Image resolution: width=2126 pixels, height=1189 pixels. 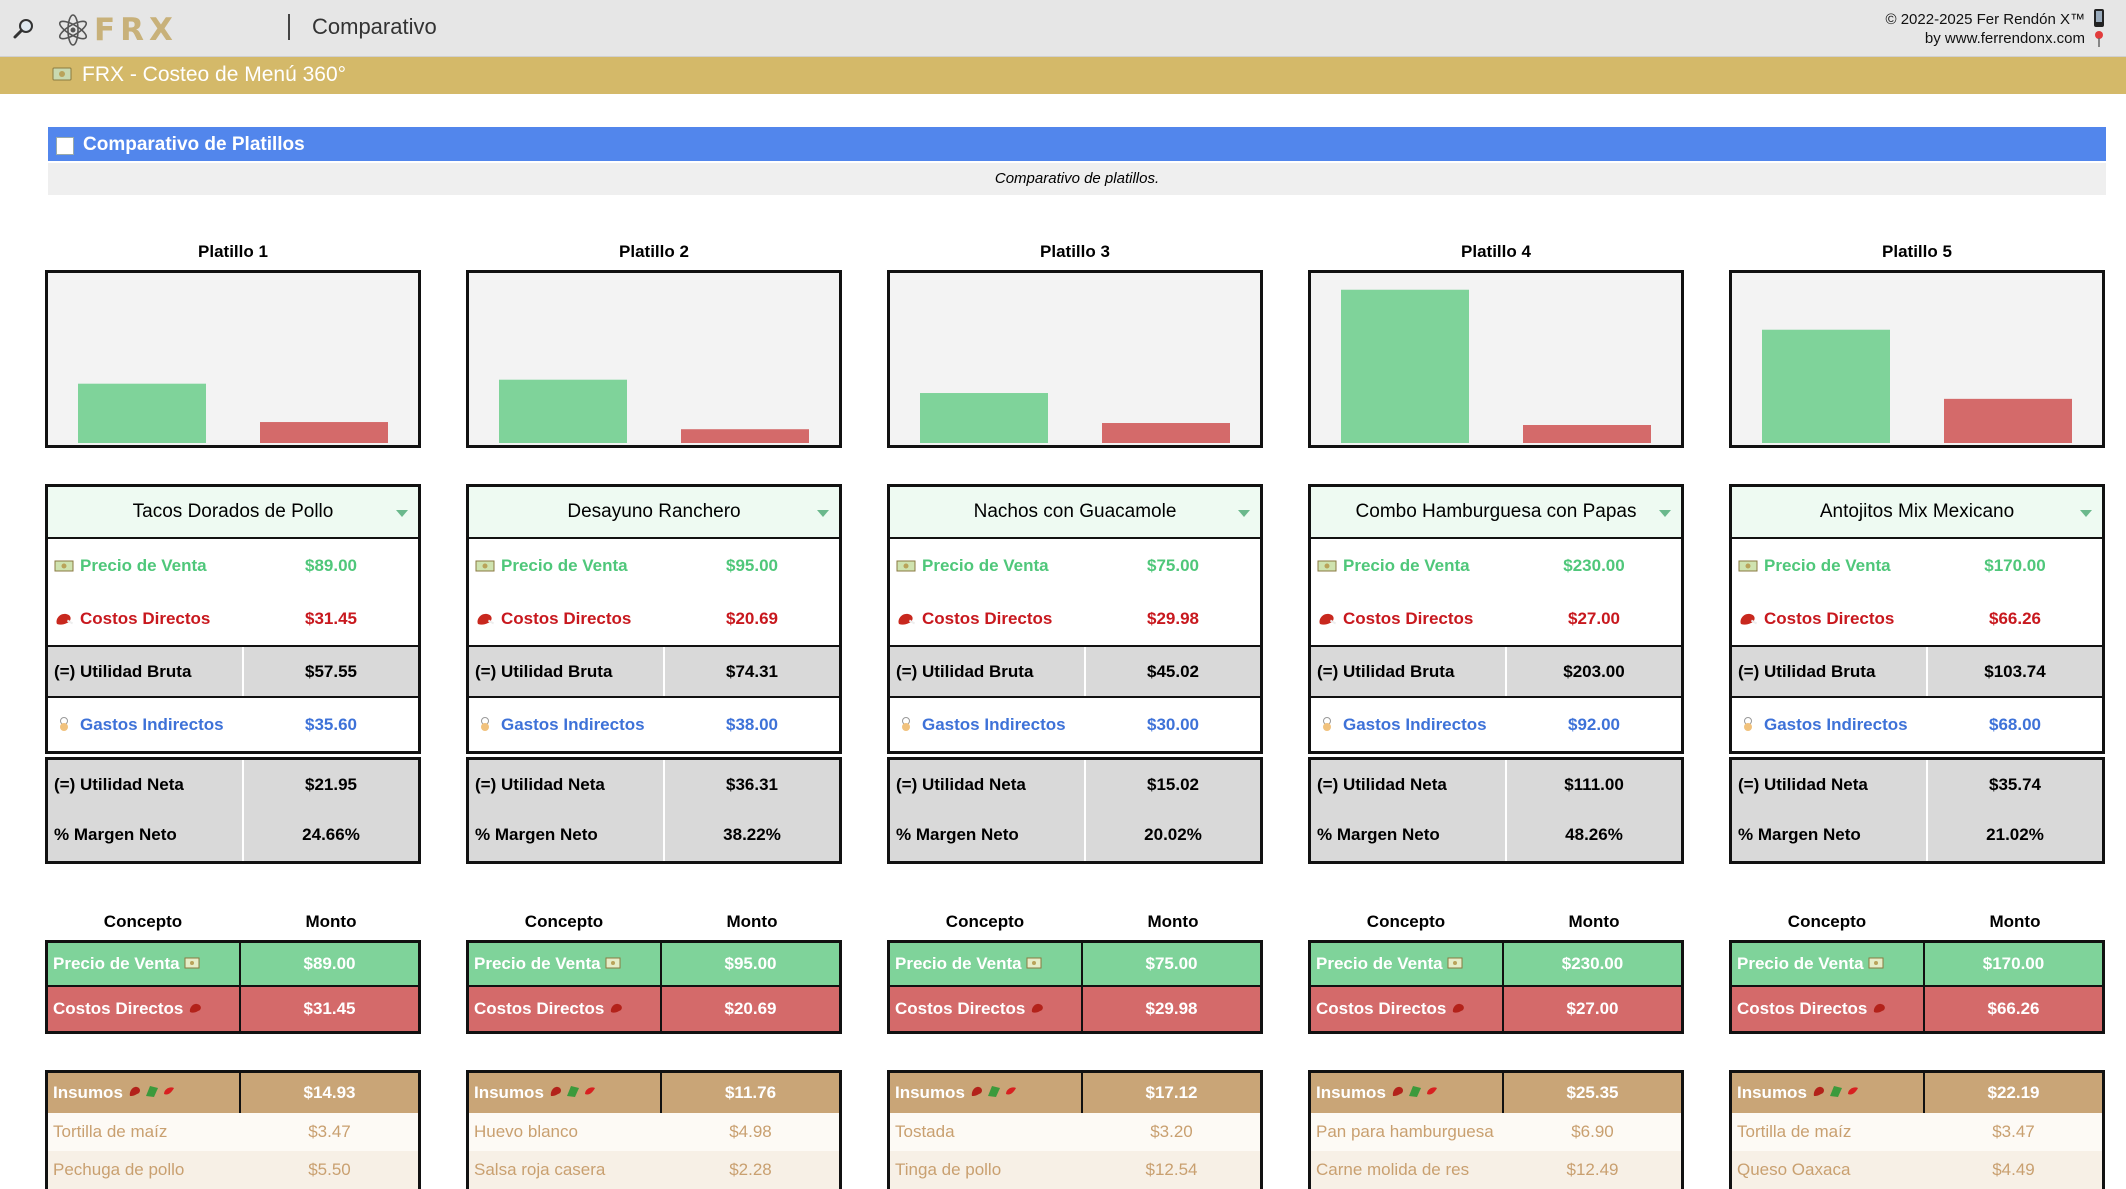 What do you see at coordinates (65, 146) in the screenshot?
I see `note-icon` at bounding box center [65, 146].